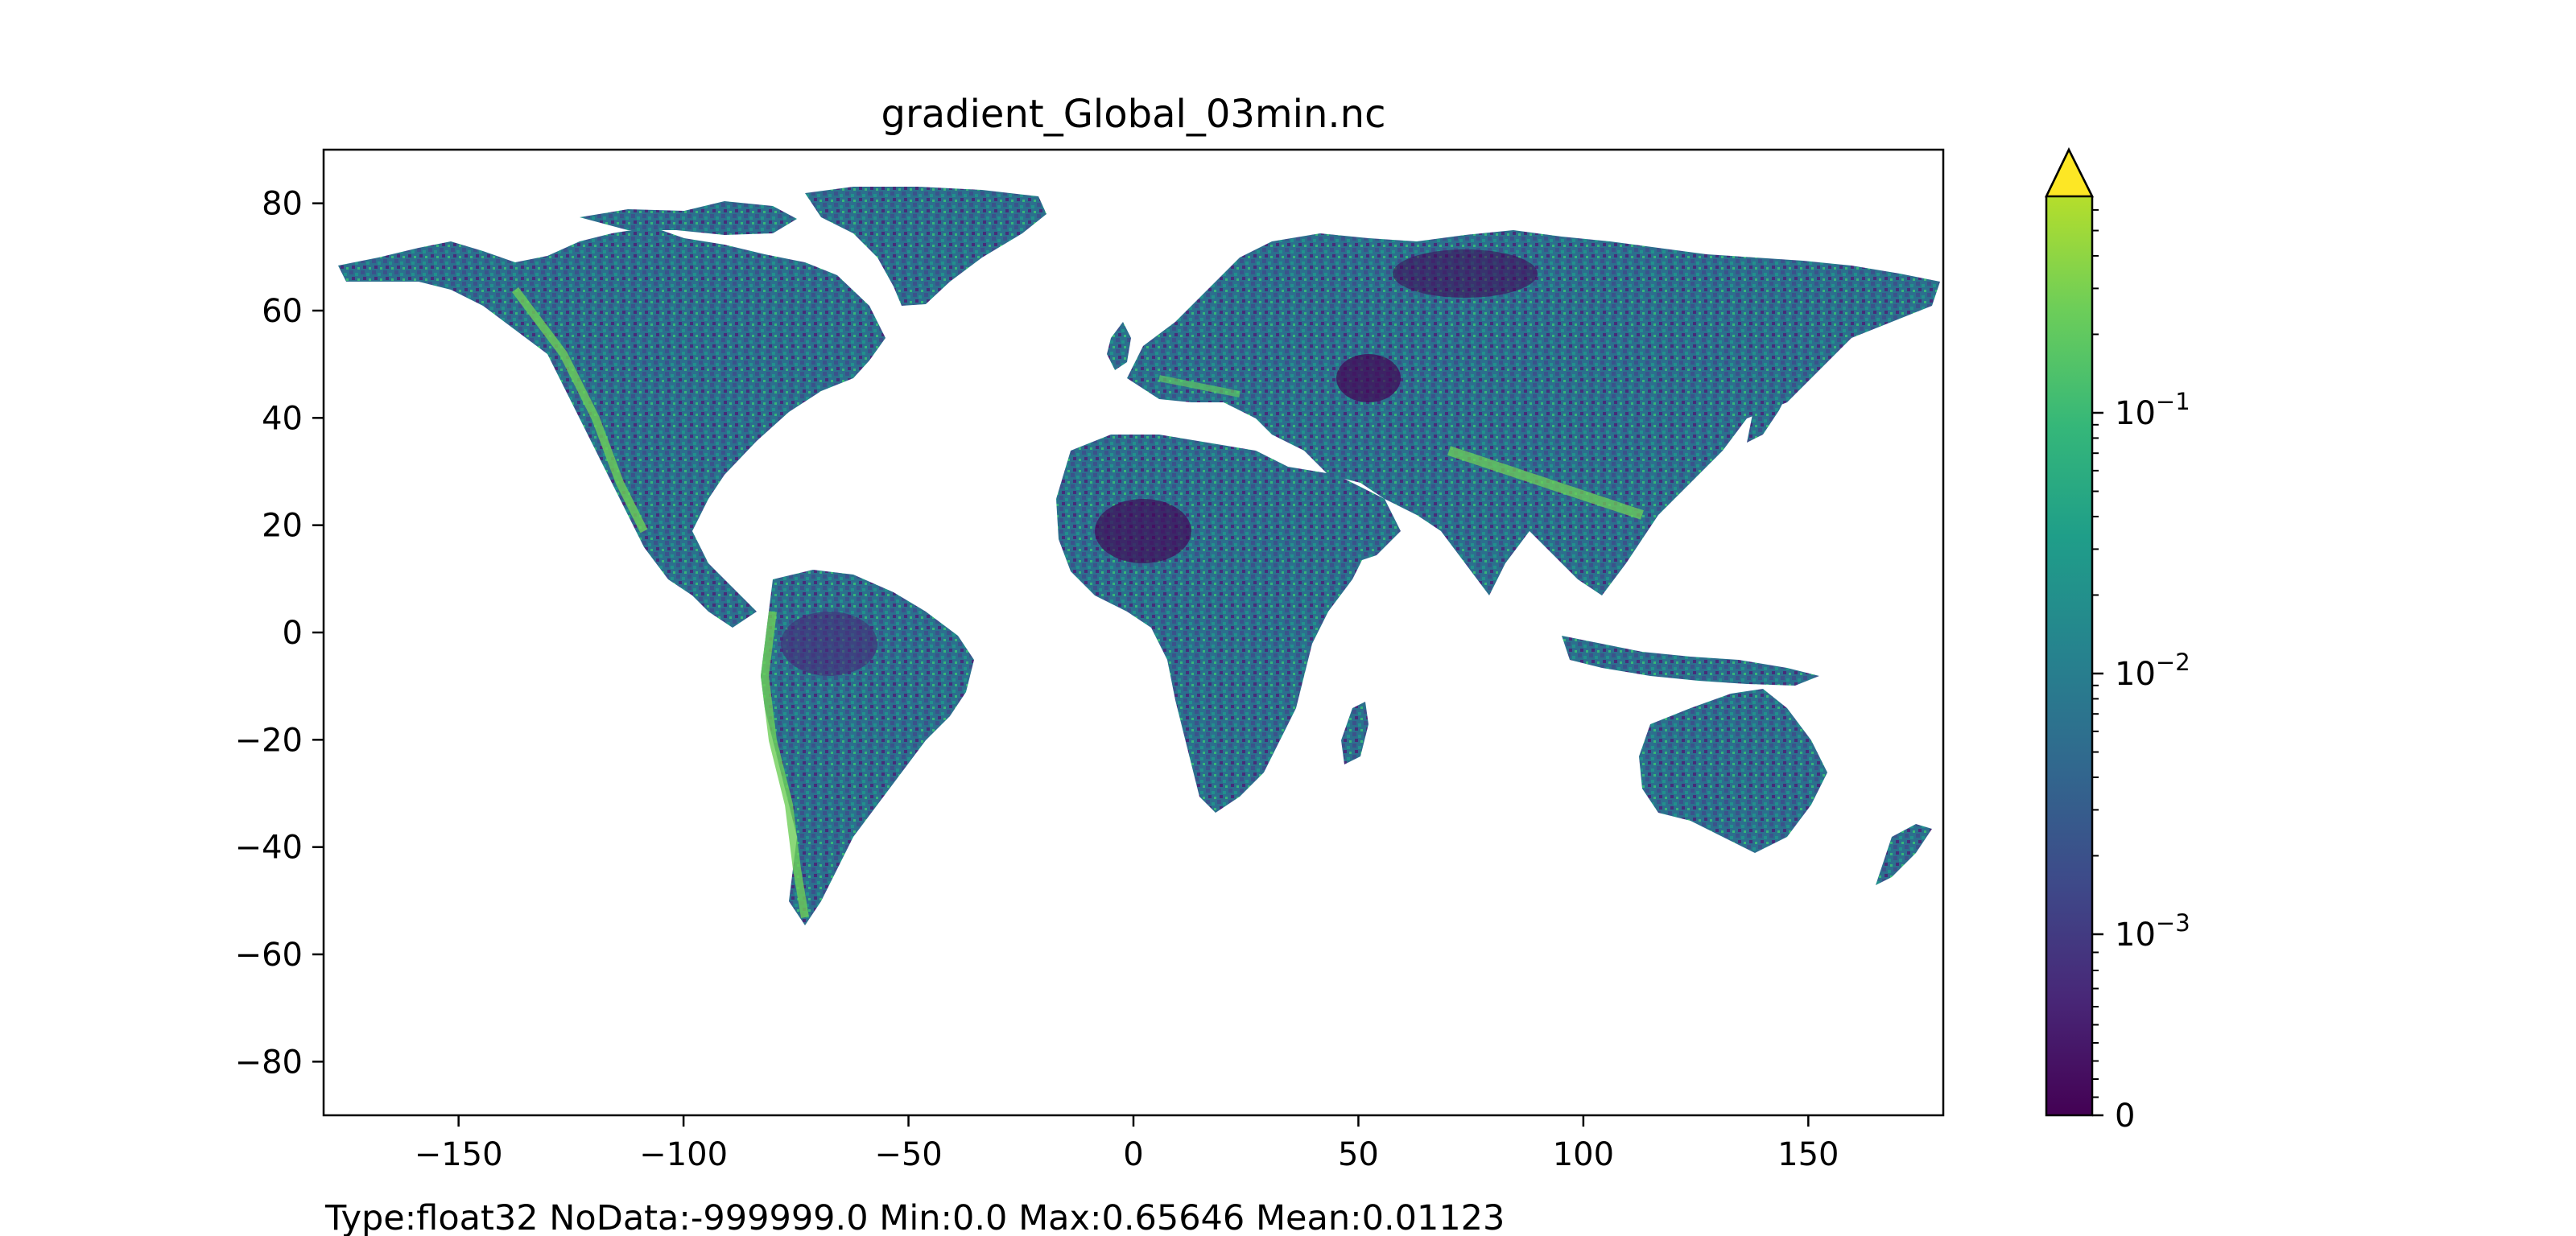  I want to click on x-tick-label: −150, so click(459, 1154).